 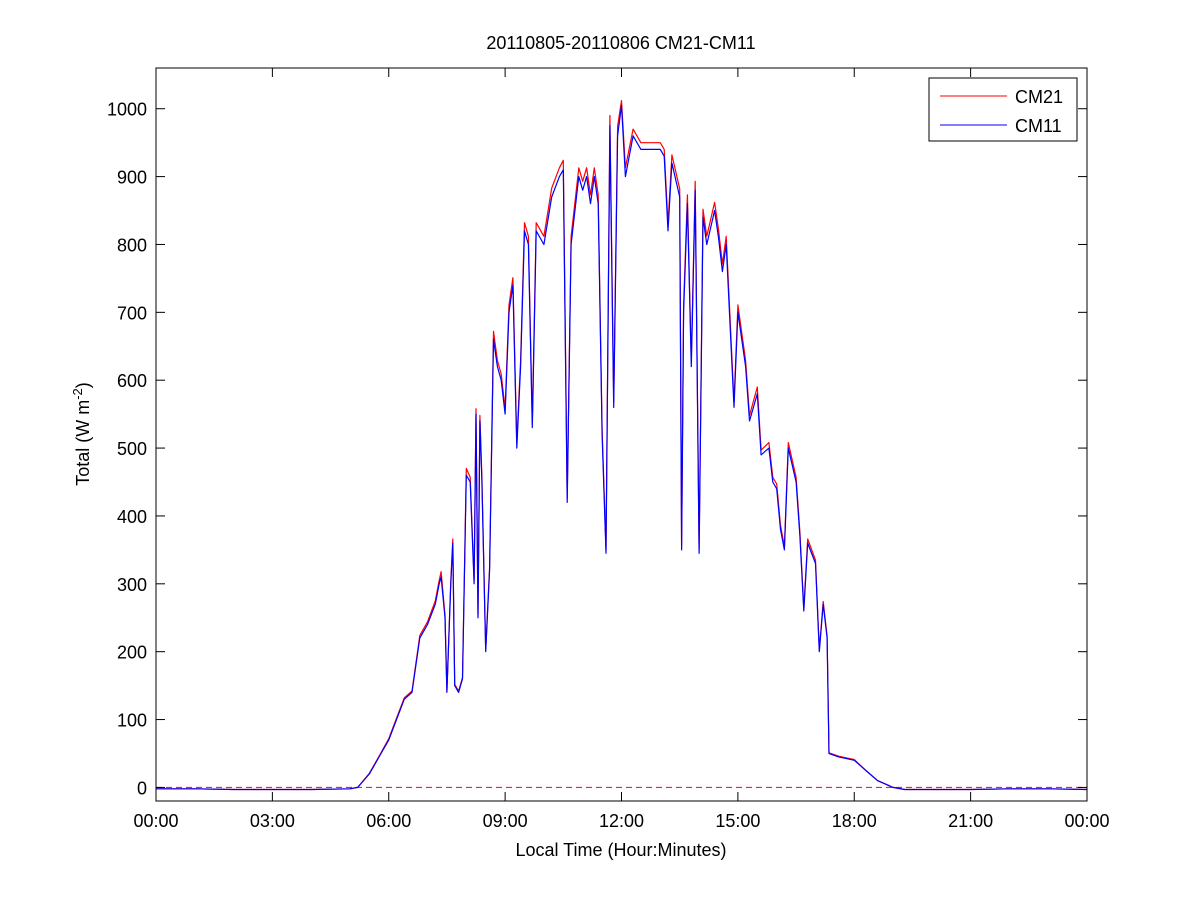 What do you see at coordinates (505, 821) in the screenshot?
I see `x-tick-label: 09:00` at bounding box center [505, 821].